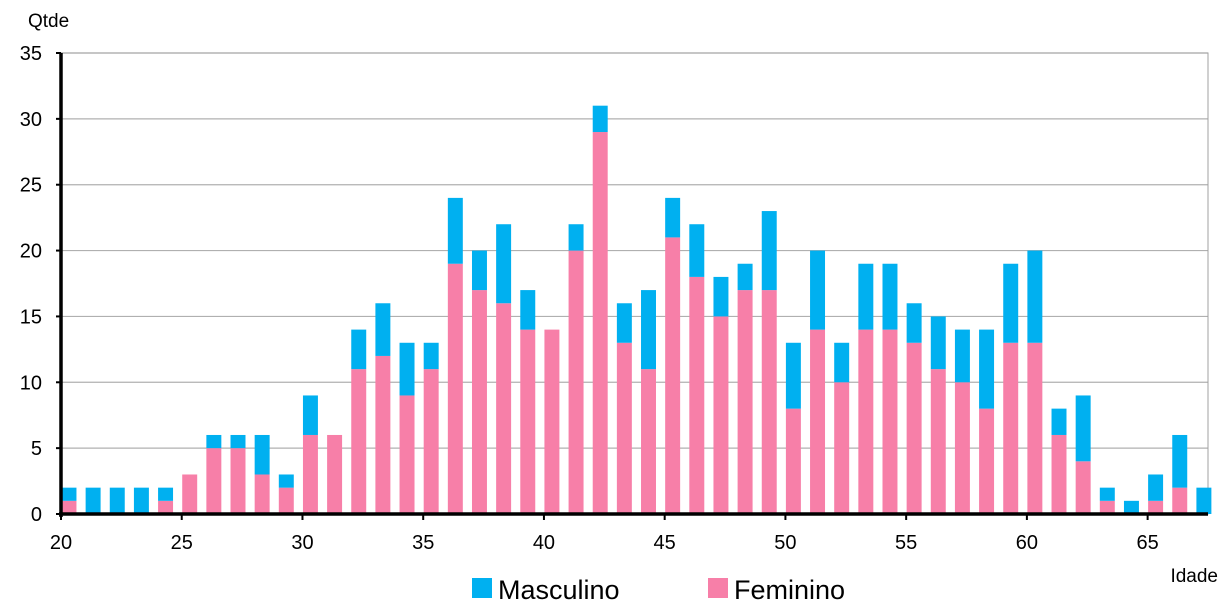  What do you see at coordinates (785, 543) in the screenshot?
I see `x-tick-label-50: 50` at bounding box center [785, 543].